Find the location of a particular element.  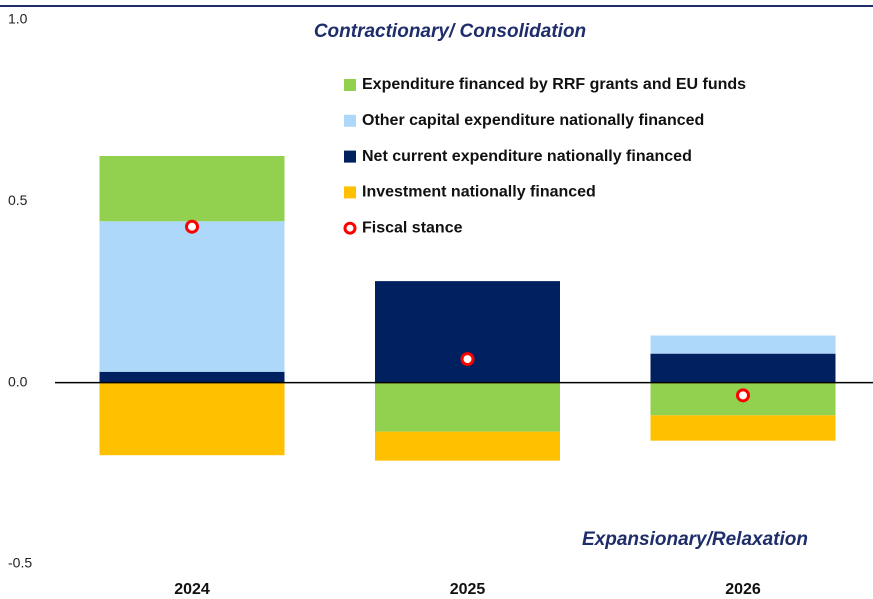

x-tick-label: 2026 is located at coordinates (743, 589).